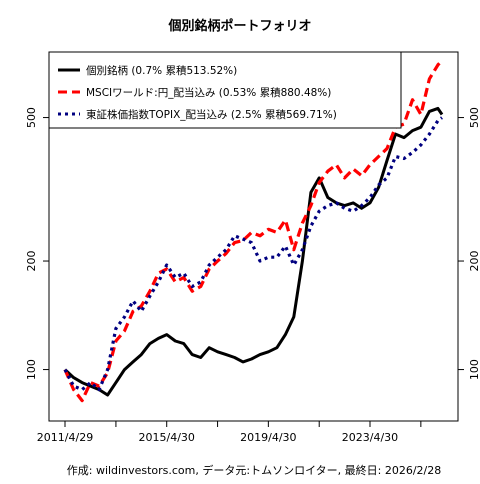  What do you see at coordinates (474, 261) in the screenshot?
I see `y-tick-label-right: 200` at bounding box center [474, 261].